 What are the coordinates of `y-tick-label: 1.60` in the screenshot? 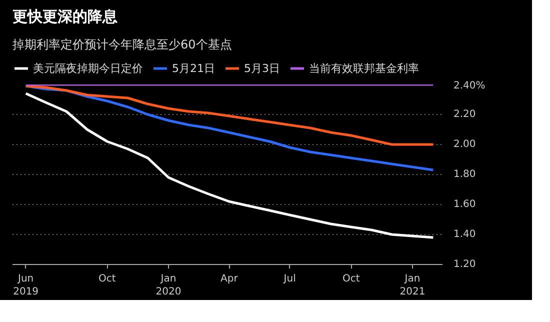 It's located at (465, 204).